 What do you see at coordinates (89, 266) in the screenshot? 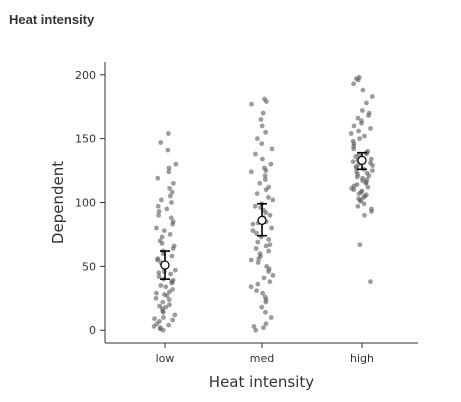
I see `y-tick-label: 50` at bounding box center [89, 266].